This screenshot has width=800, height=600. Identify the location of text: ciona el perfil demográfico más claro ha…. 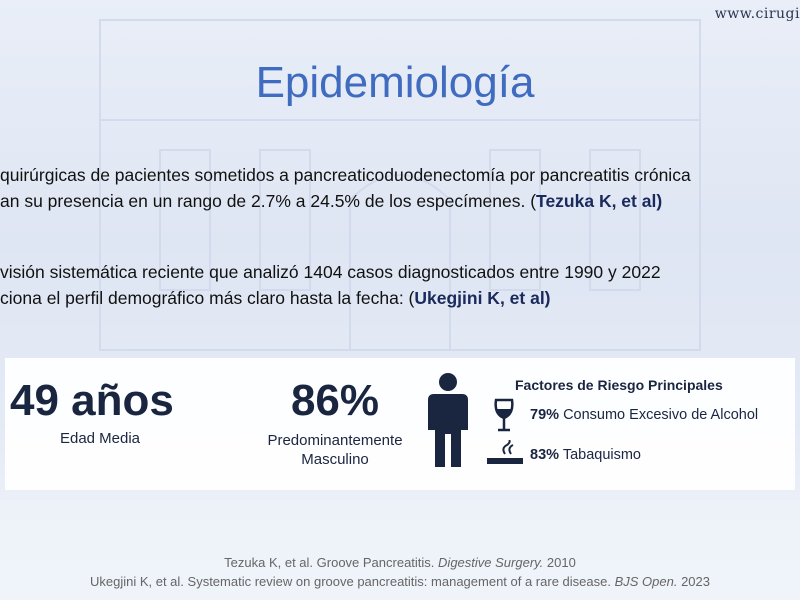
(207, 298).